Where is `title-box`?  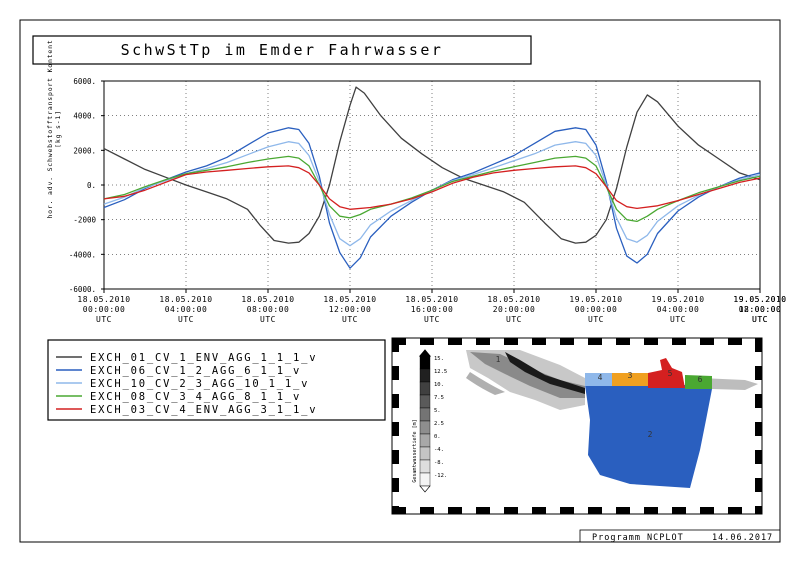
title-box is located at coordinates (282, 50).